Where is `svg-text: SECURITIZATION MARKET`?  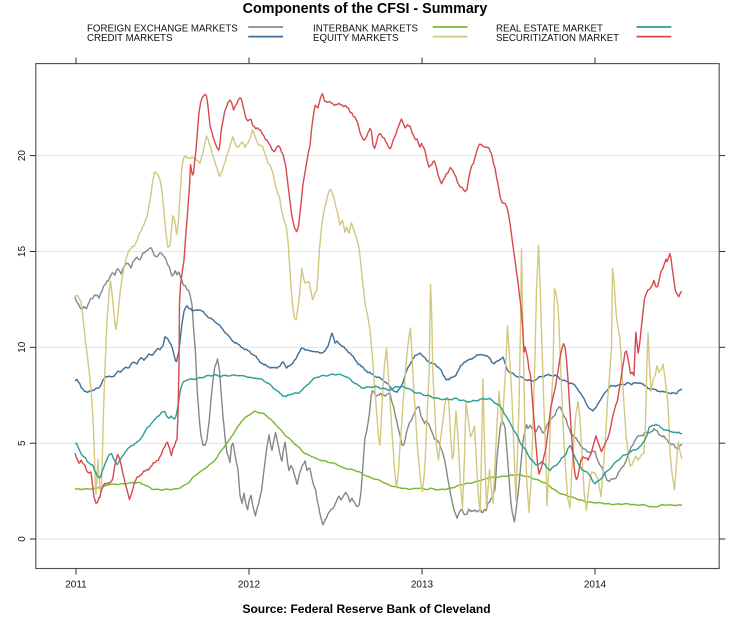
svg-text: SECURITIZATION MARKET is located at coordinates (557, 38).